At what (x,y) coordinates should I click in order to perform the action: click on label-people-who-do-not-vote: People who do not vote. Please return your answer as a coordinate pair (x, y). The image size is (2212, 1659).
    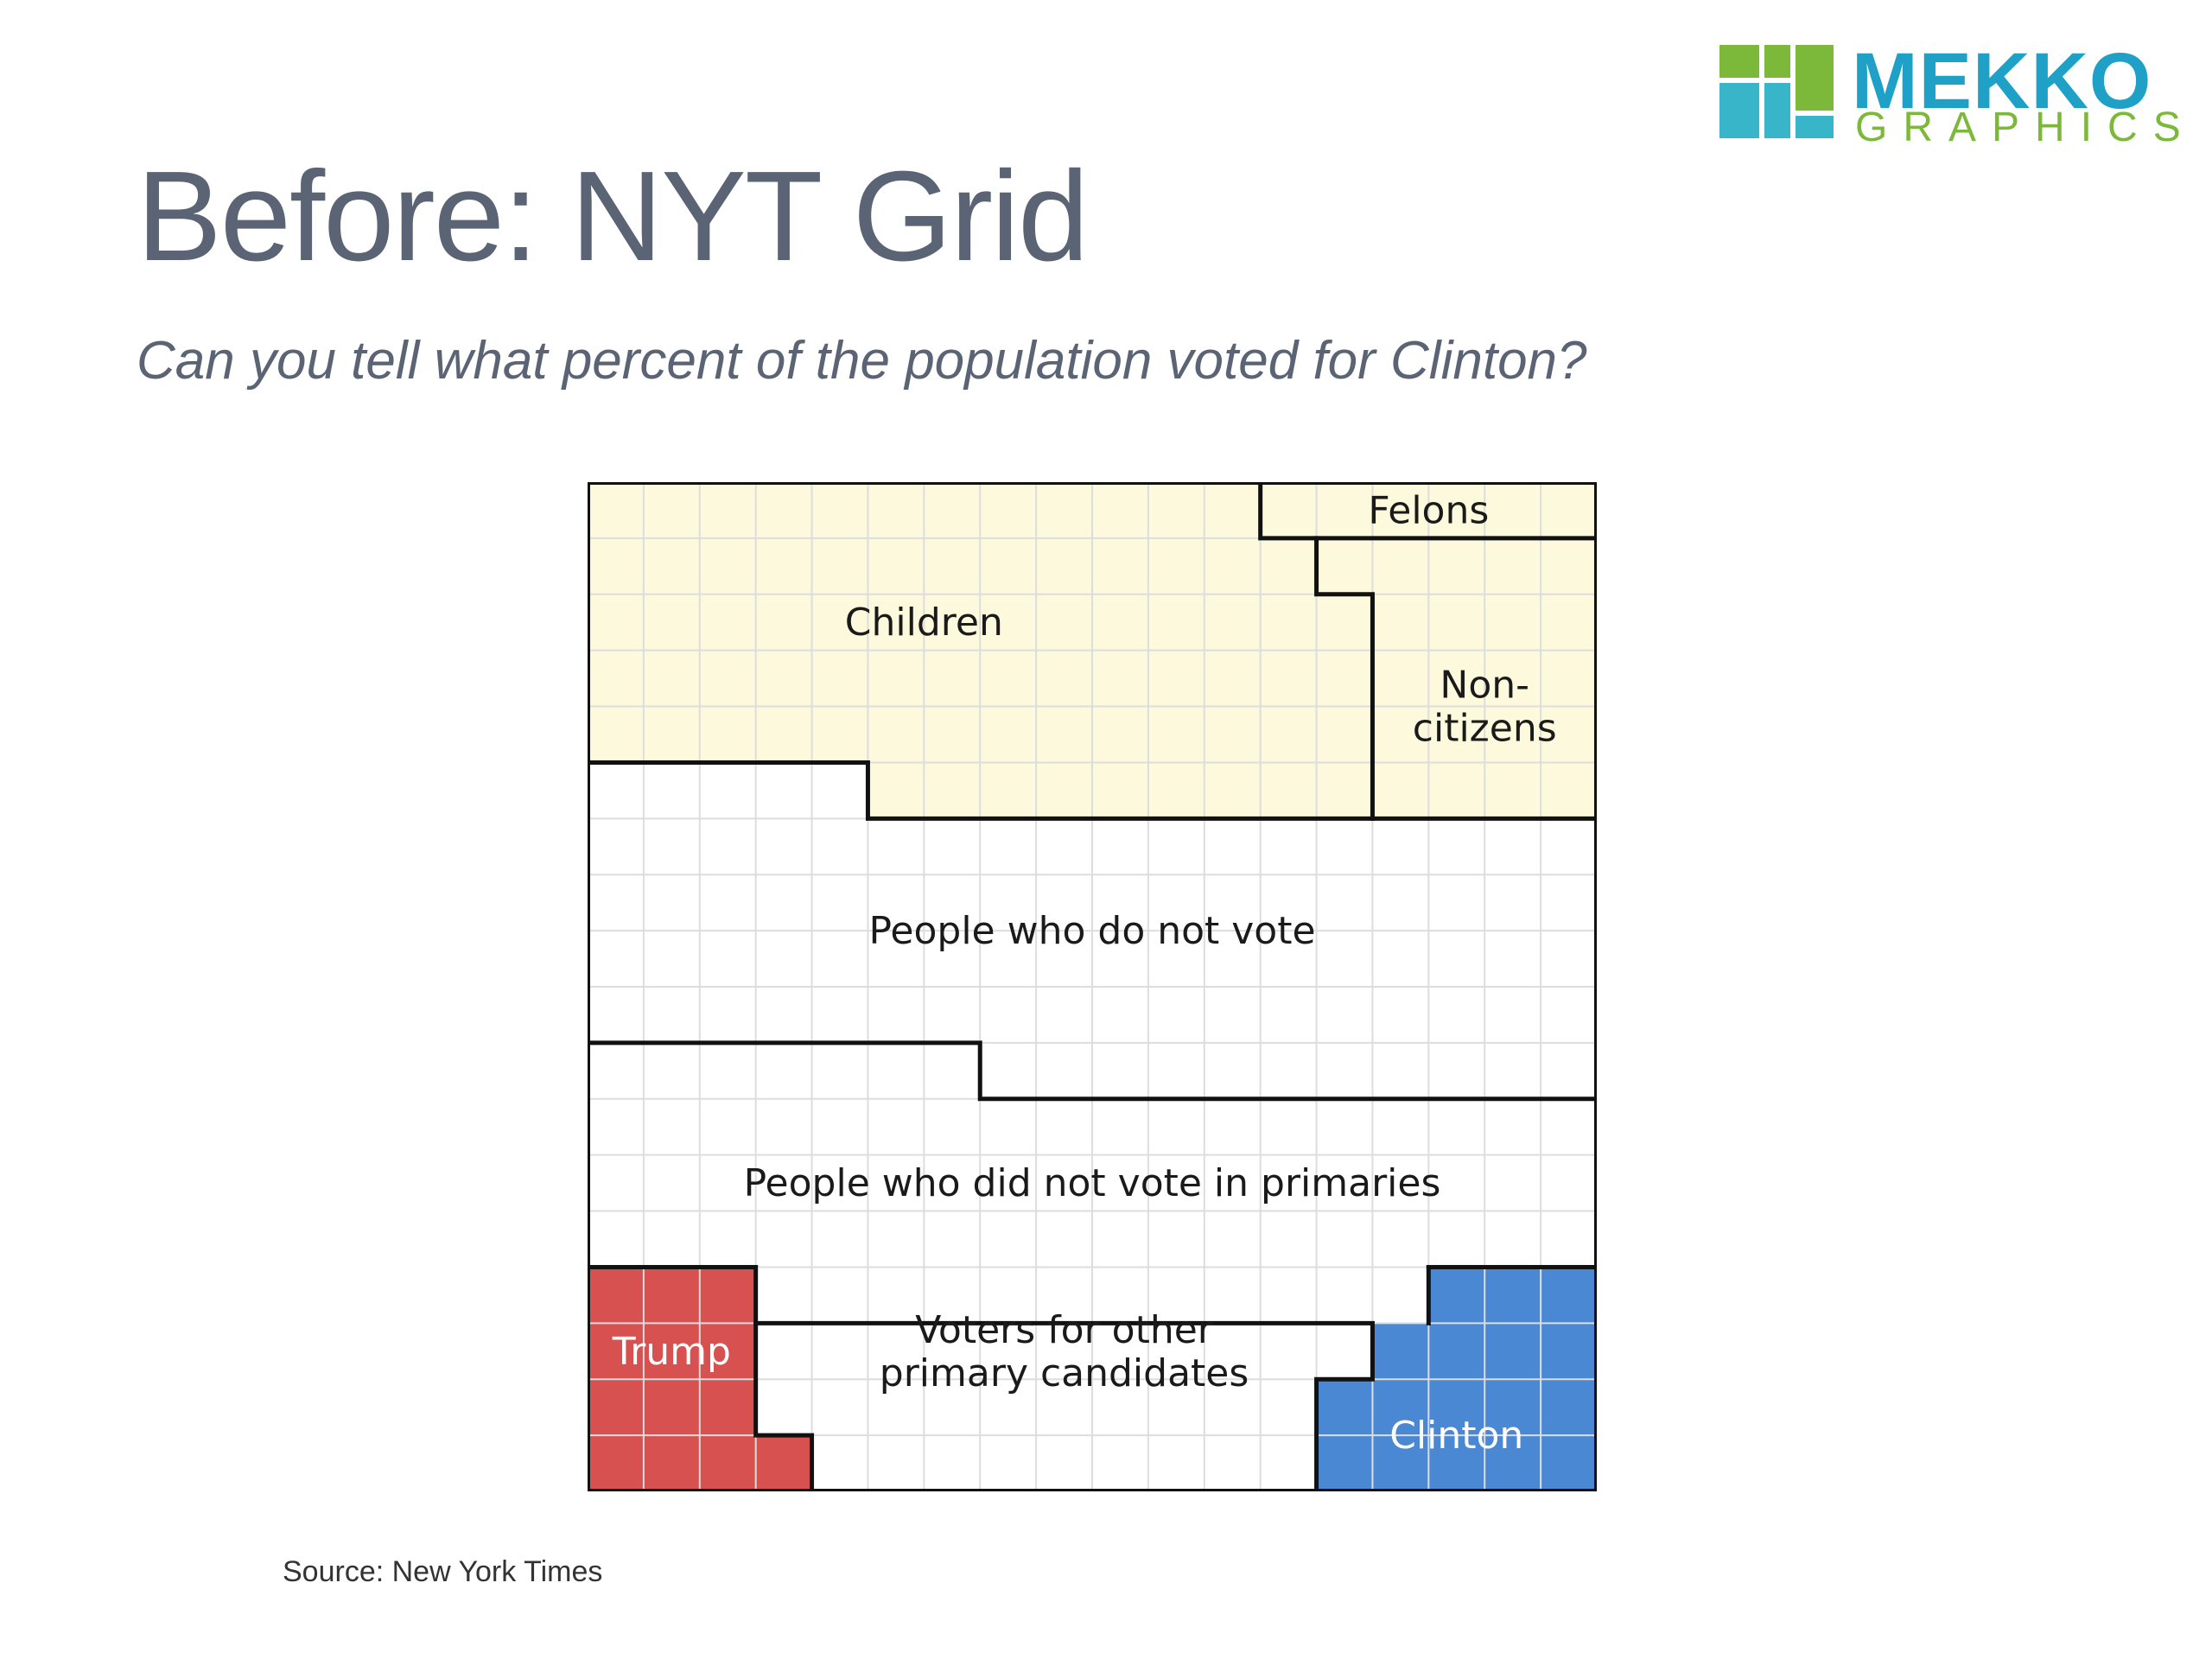
    Looking at the image, I should click on (1091, 931).